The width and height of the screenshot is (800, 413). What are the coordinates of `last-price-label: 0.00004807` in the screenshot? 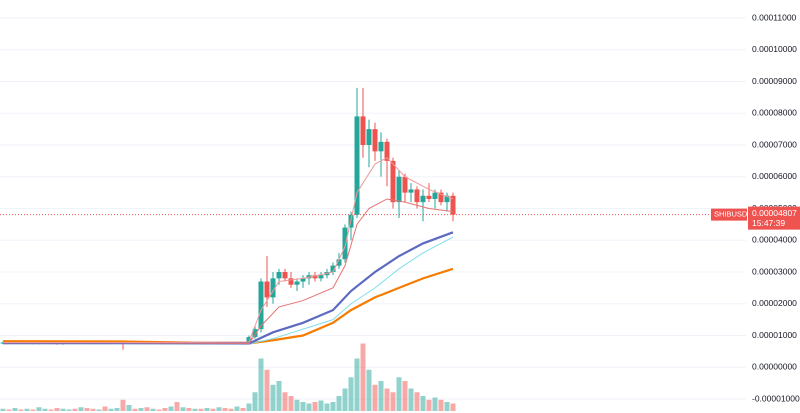 It's located at (774, 213).